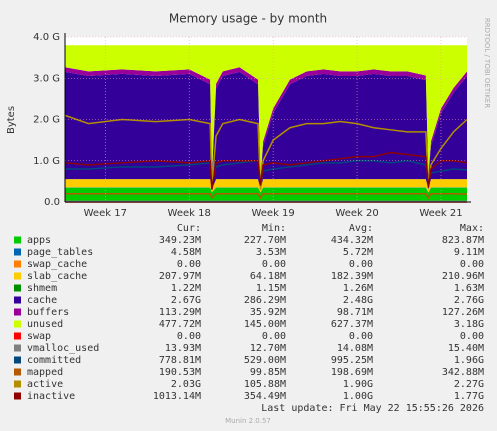 The width and height of the screenshot is (497, 431). I want to click on stat-value: 3.53M, so click(271, 252).